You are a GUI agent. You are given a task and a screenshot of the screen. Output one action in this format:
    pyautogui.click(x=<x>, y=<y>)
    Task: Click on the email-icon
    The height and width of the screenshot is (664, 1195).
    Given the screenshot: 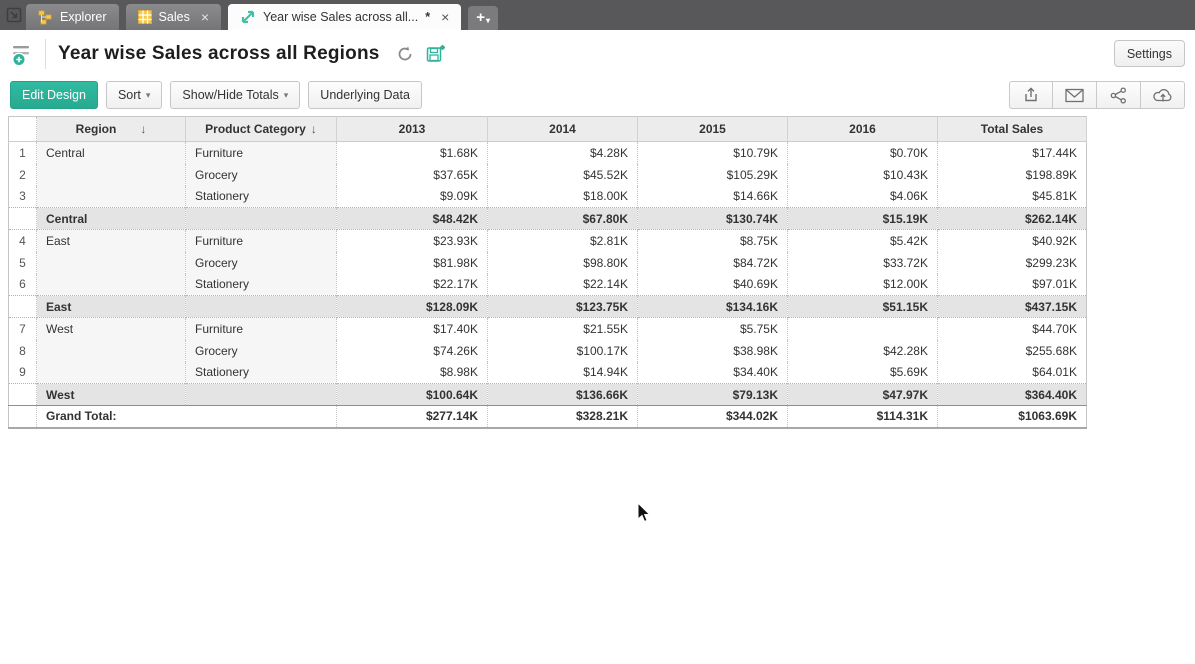 What is the action you would take?
    pyautogui.click(x=1074, y=95)
    